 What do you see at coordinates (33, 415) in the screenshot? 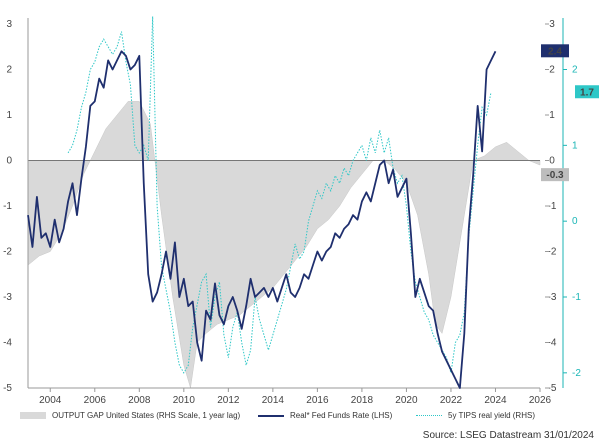
I see `legend-swatch-output-gap` at bounding box center [33, 415].